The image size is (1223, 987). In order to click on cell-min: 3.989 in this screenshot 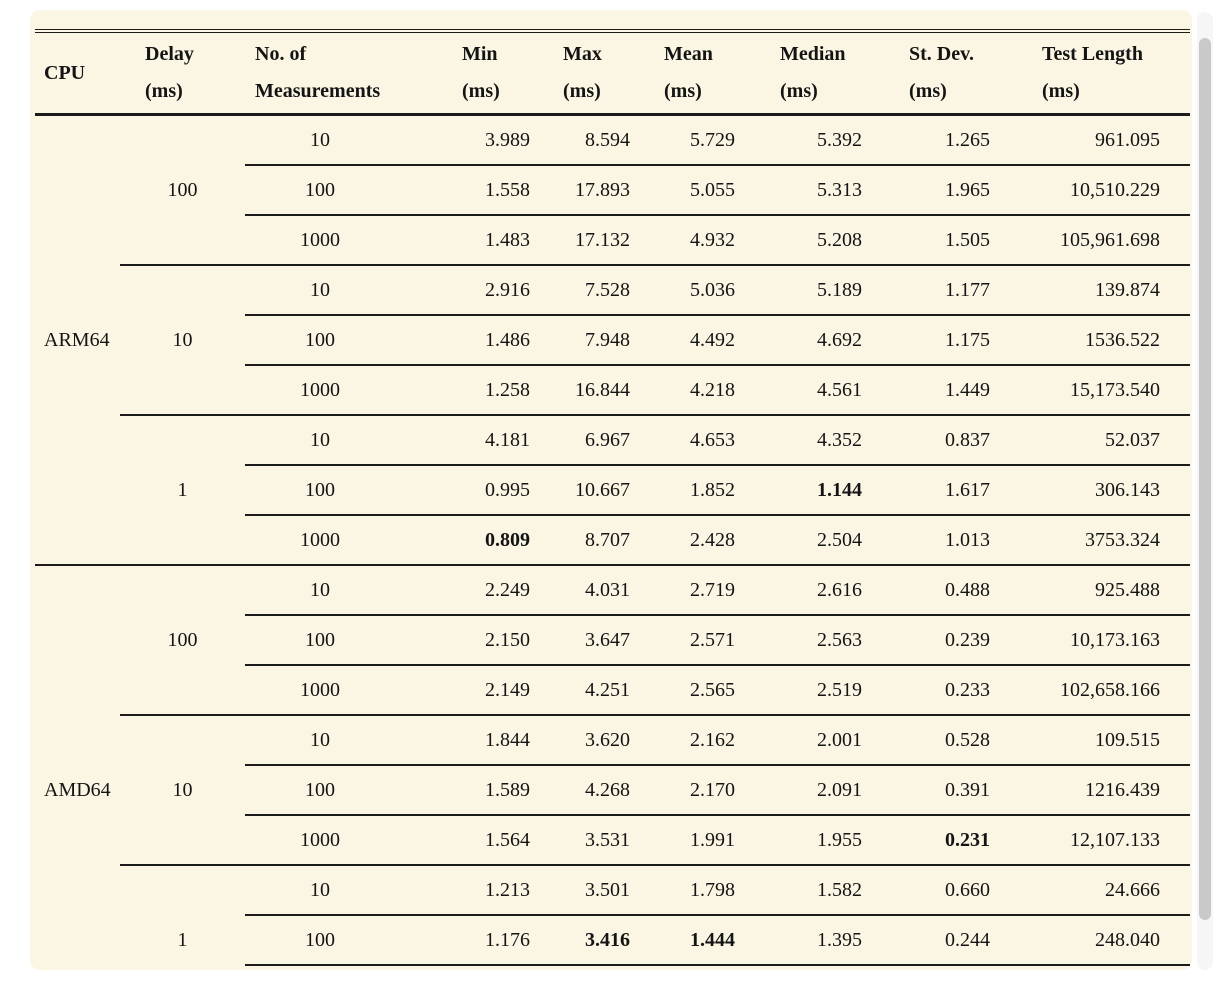, I will do `click(471, 141)`.